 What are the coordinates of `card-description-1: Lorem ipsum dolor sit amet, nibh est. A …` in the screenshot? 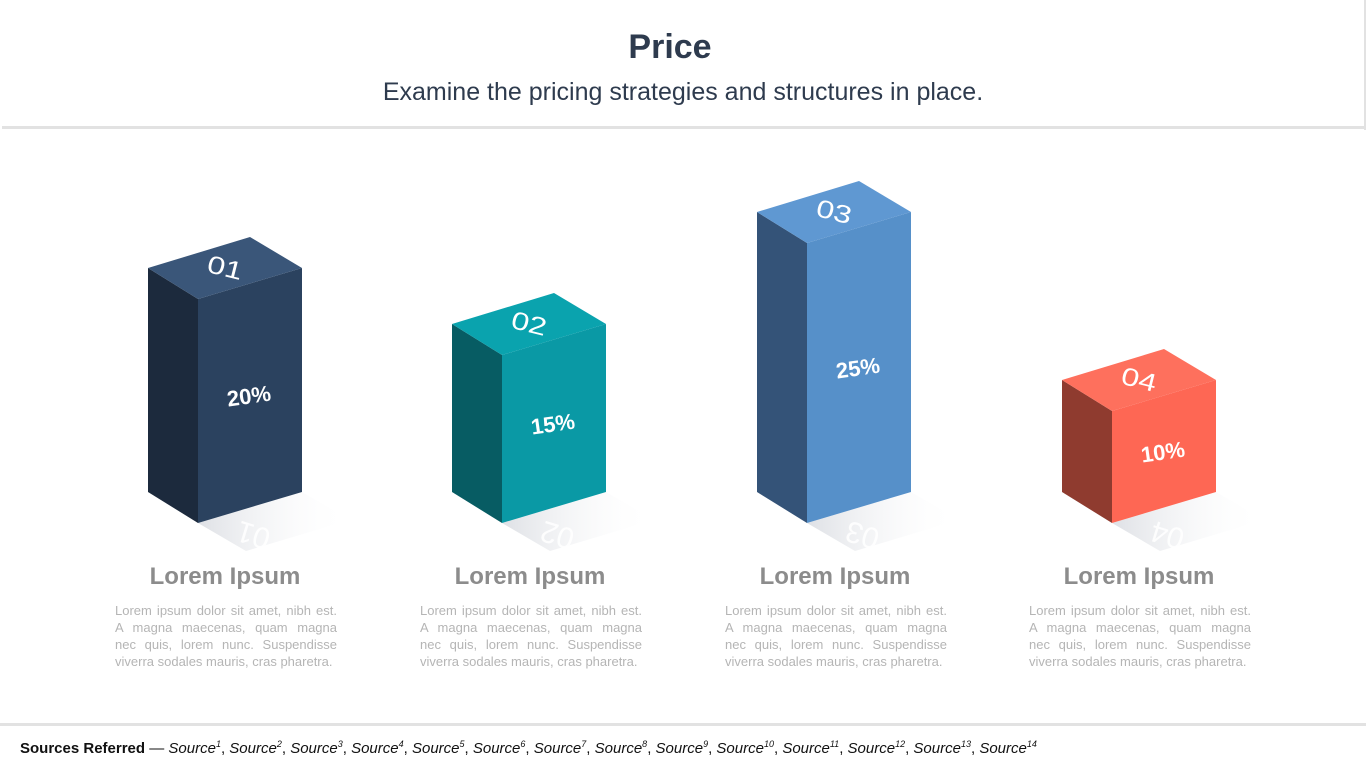 It's located at (226, 636).